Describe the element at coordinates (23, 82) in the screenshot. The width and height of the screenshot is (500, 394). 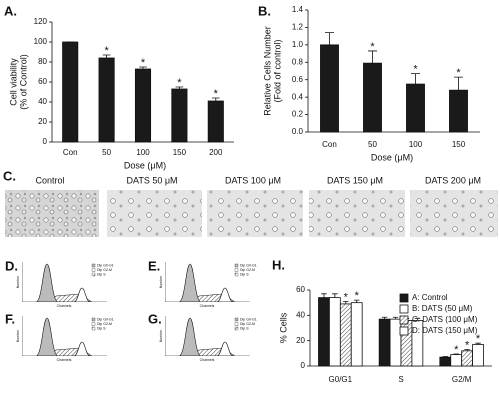
I see `y-axis-label: (% of Control)` at that location.